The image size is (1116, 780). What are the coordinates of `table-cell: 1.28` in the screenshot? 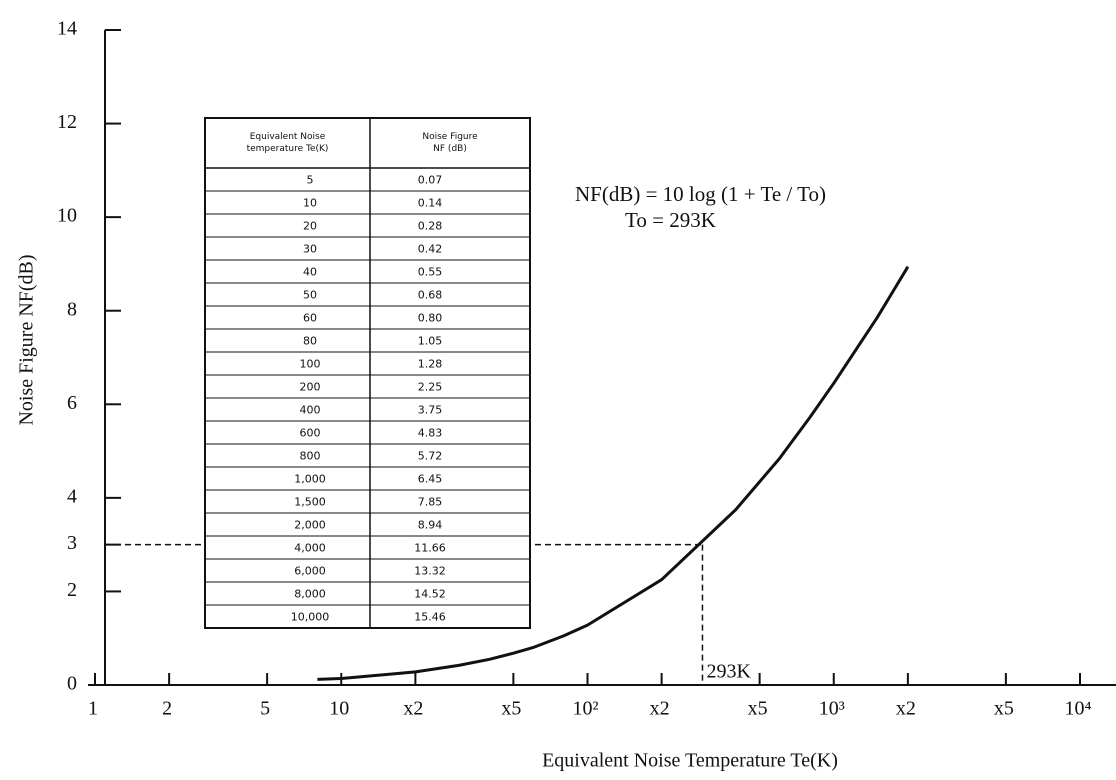 It's located at (430, 364).